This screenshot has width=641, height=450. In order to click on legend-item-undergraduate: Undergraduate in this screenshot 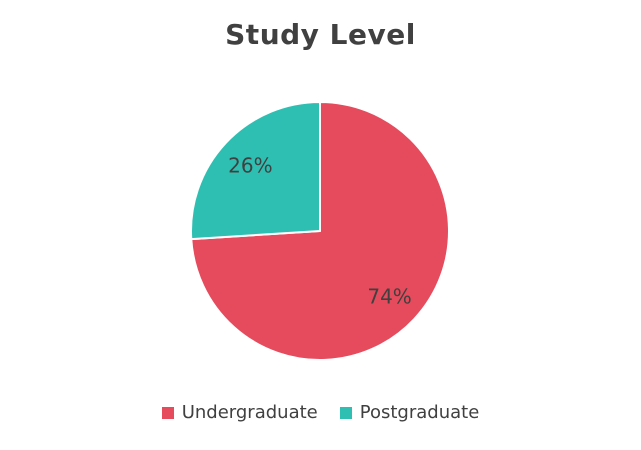, I will do `click(239, 412)`.